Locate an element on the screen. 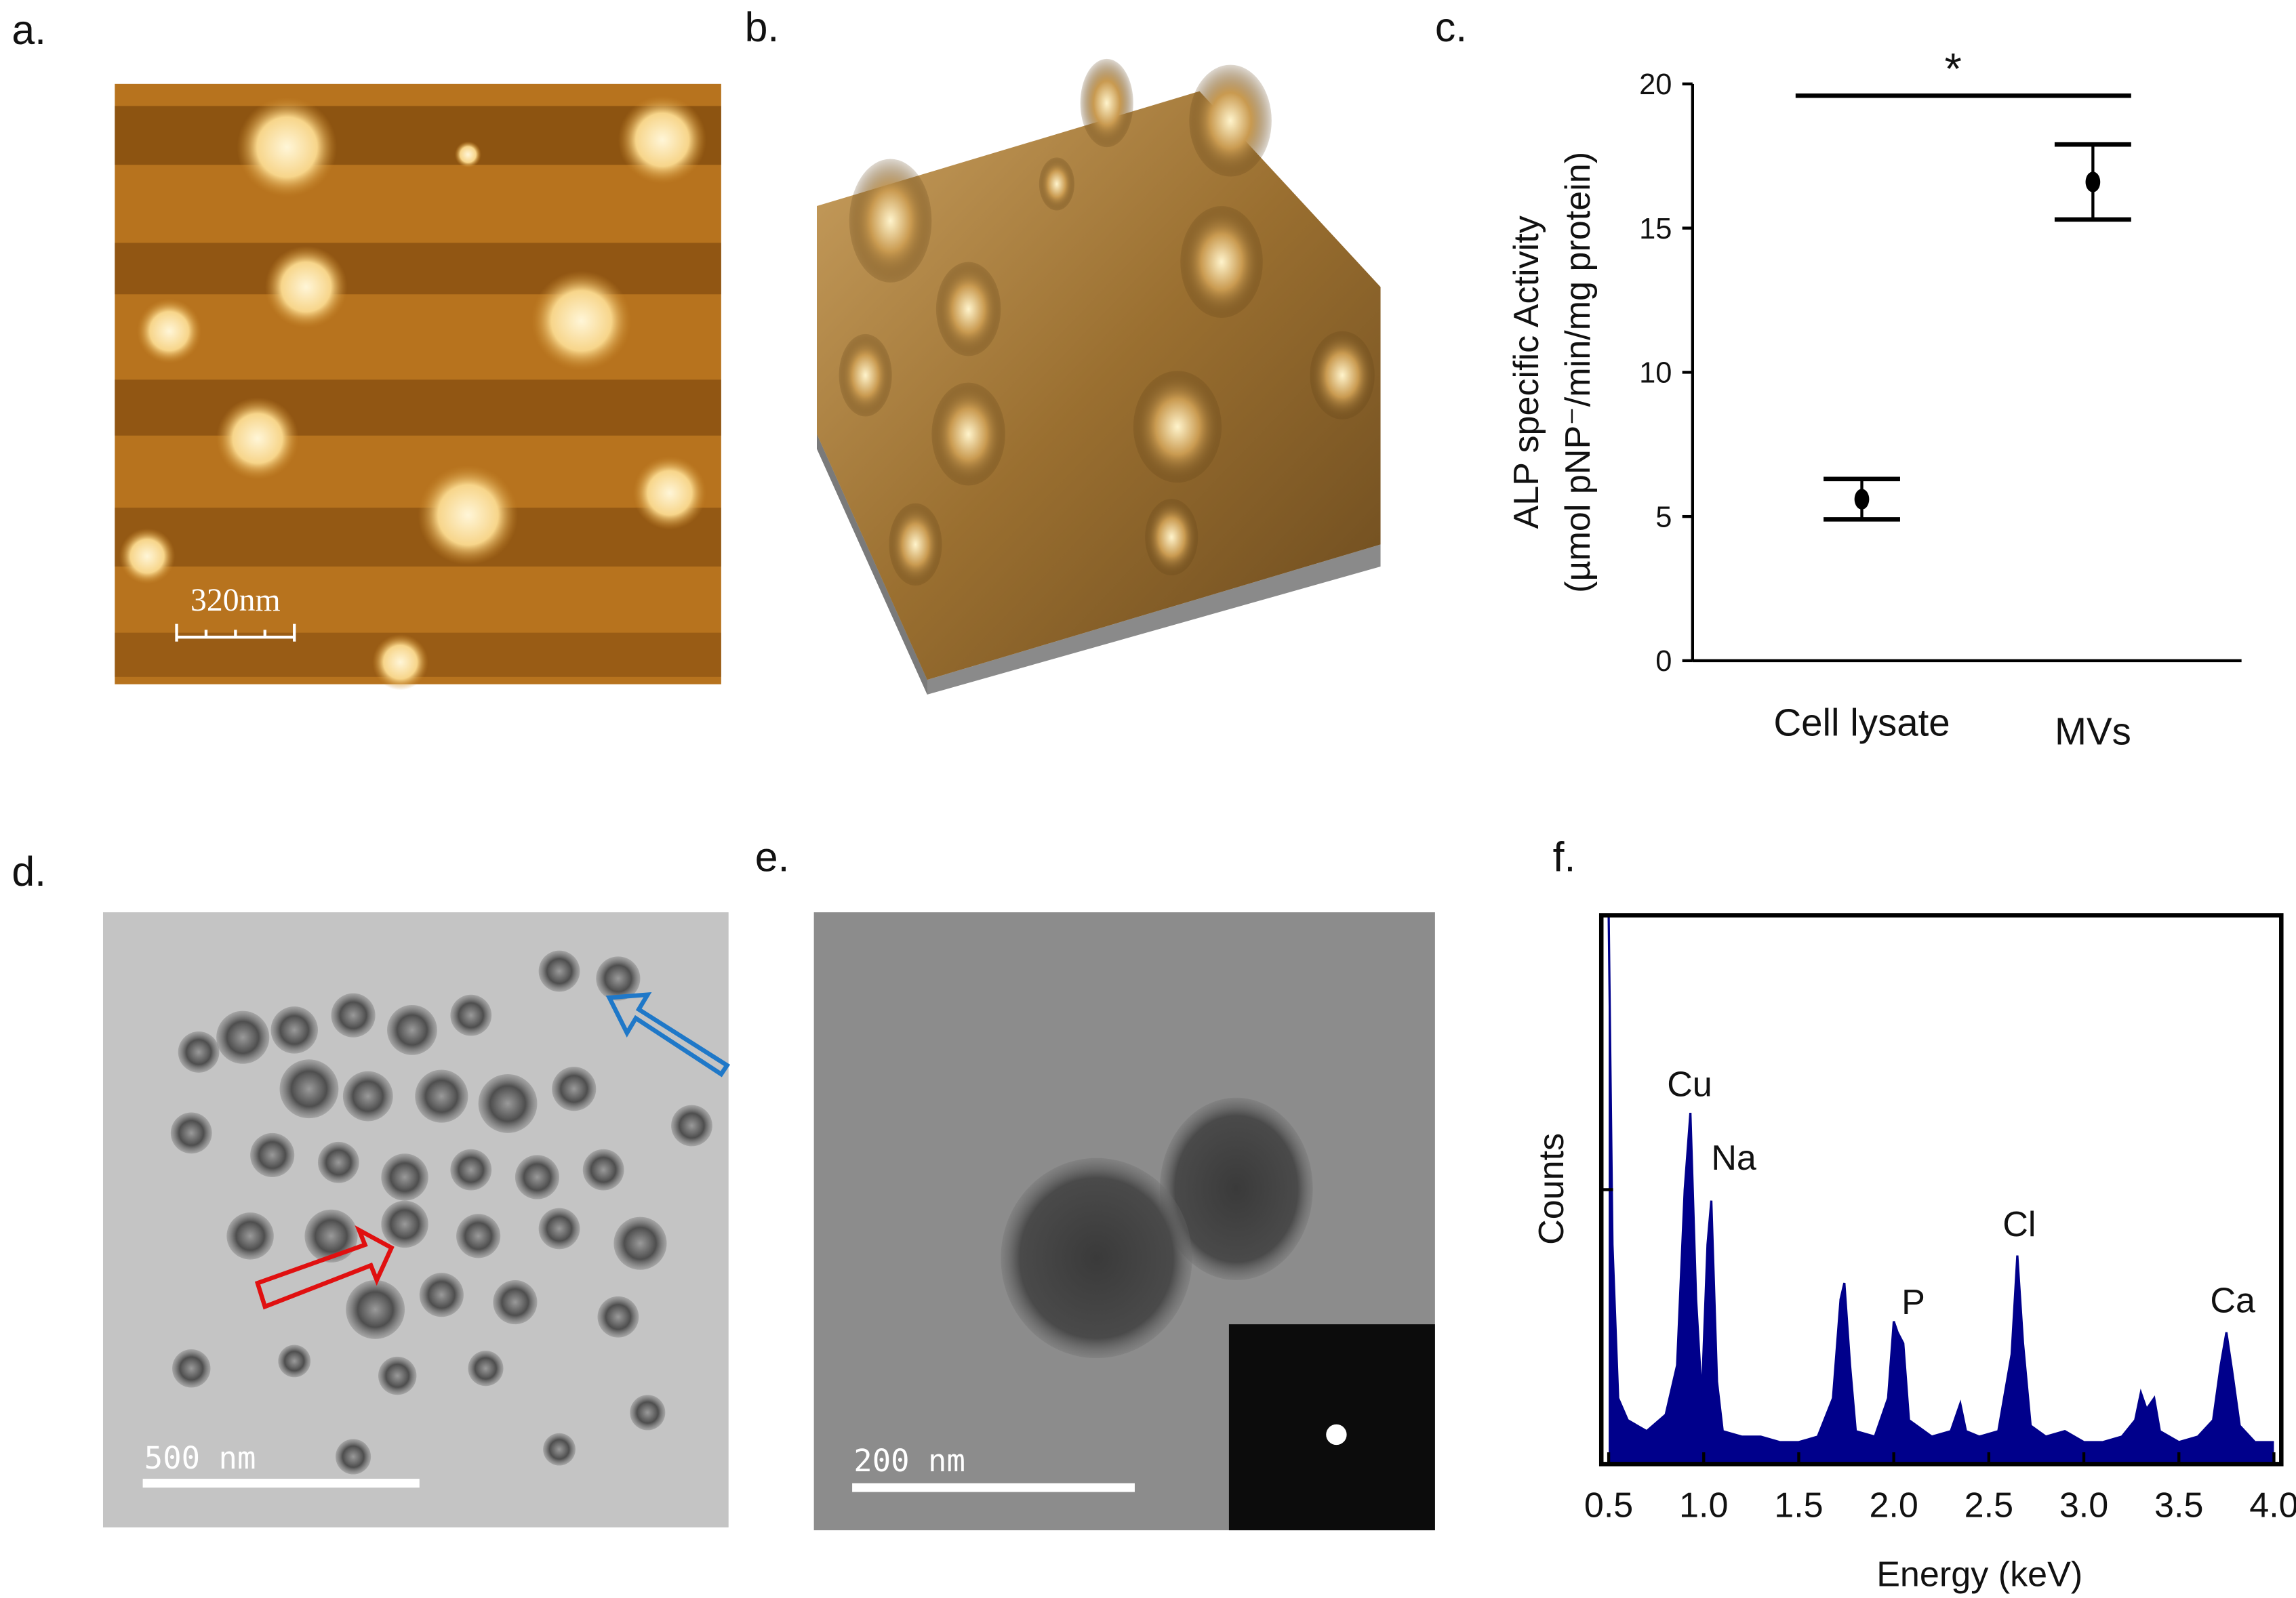 The image size is (2296, 1598). peak-label: P is located at coordinates (1913, 1303).